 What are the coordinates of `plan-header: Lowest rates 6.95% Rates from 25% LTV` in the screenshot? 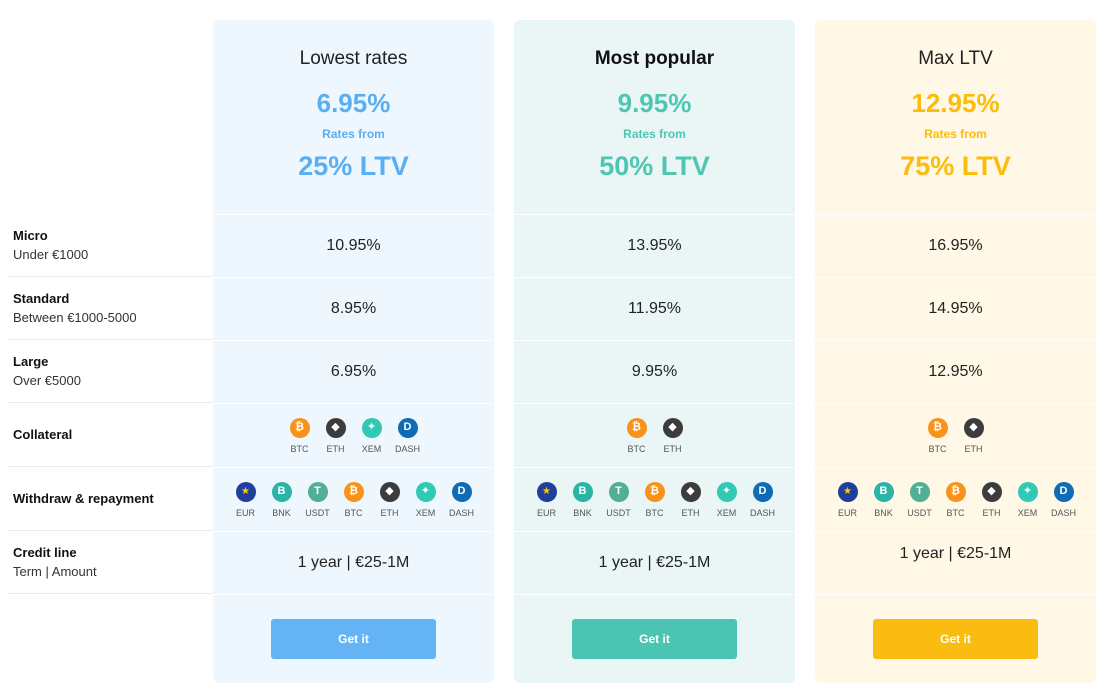 It's located at (353, 117).